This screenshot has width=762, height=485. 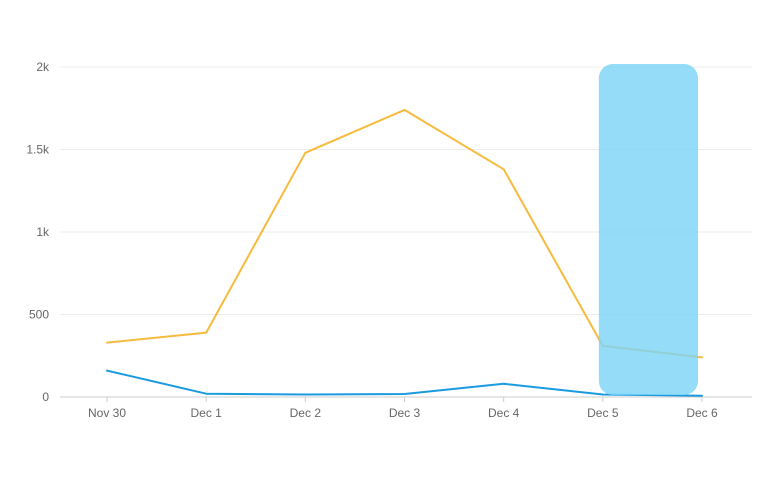 What do you see at coordinates (702, 413) in the screenshot?
I see `x-tick-label: Dec 6` at bounding box center [702, 413].